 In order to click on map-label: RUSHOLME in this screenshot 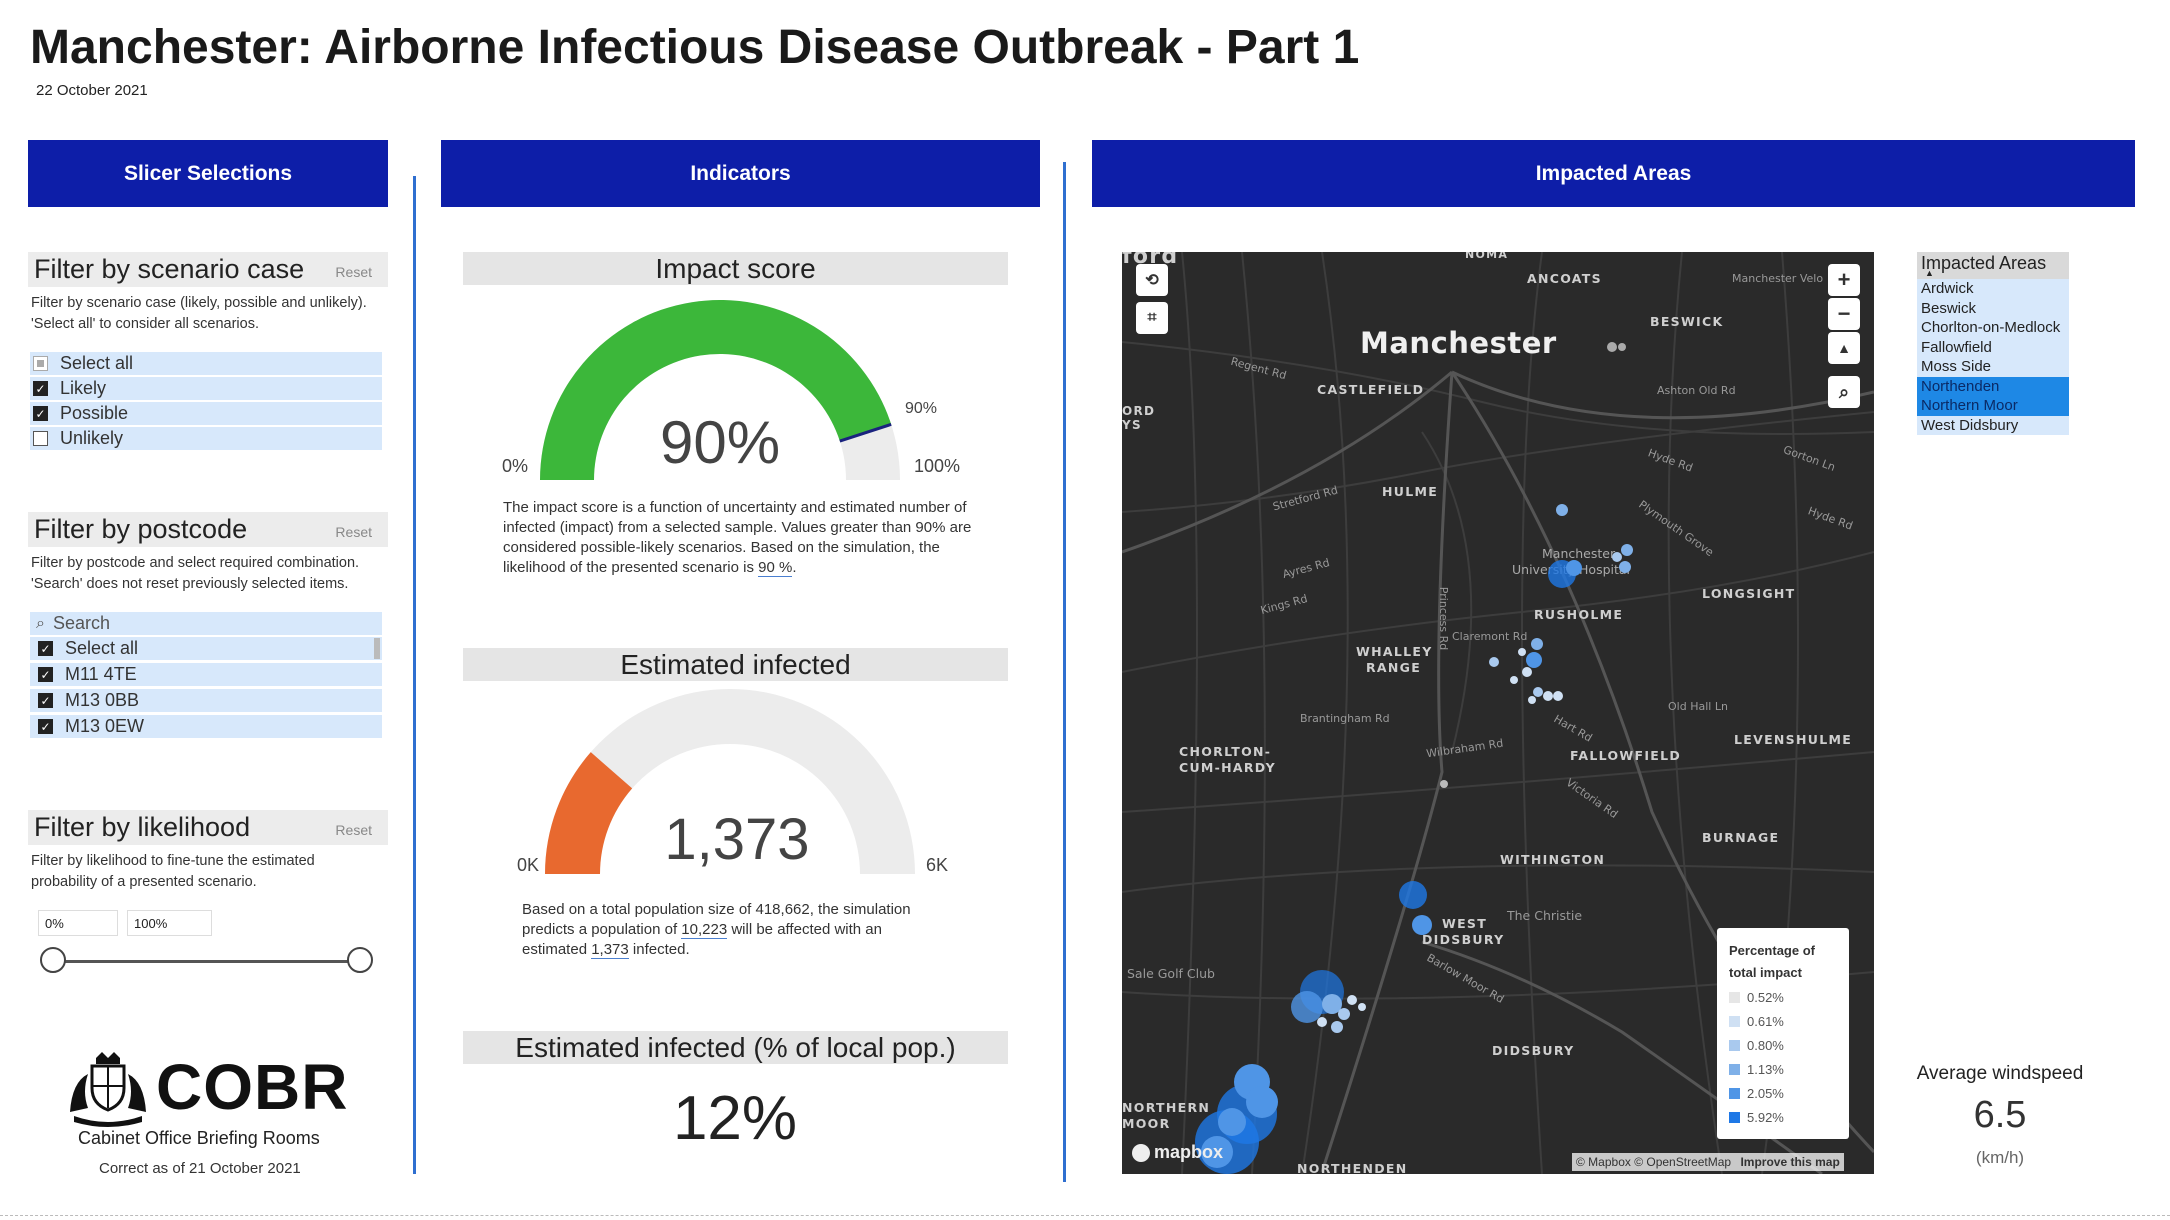, I will do `click(1579, 614)`.